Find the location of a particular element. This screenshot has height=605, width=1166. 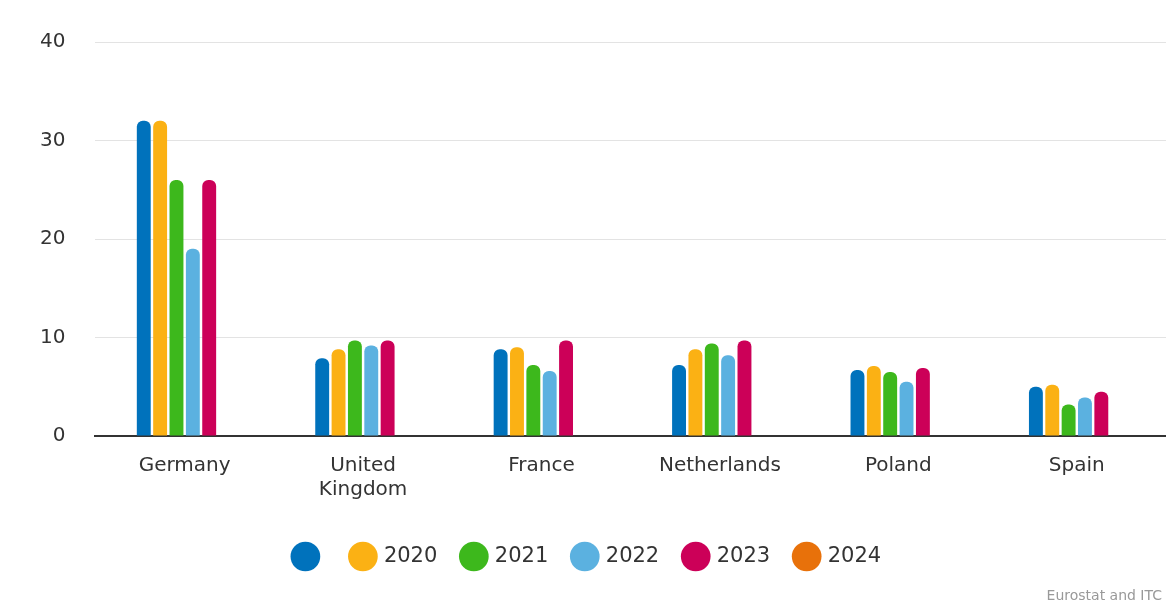

y-tick-label: 10 is located at coordinates (53, 335).